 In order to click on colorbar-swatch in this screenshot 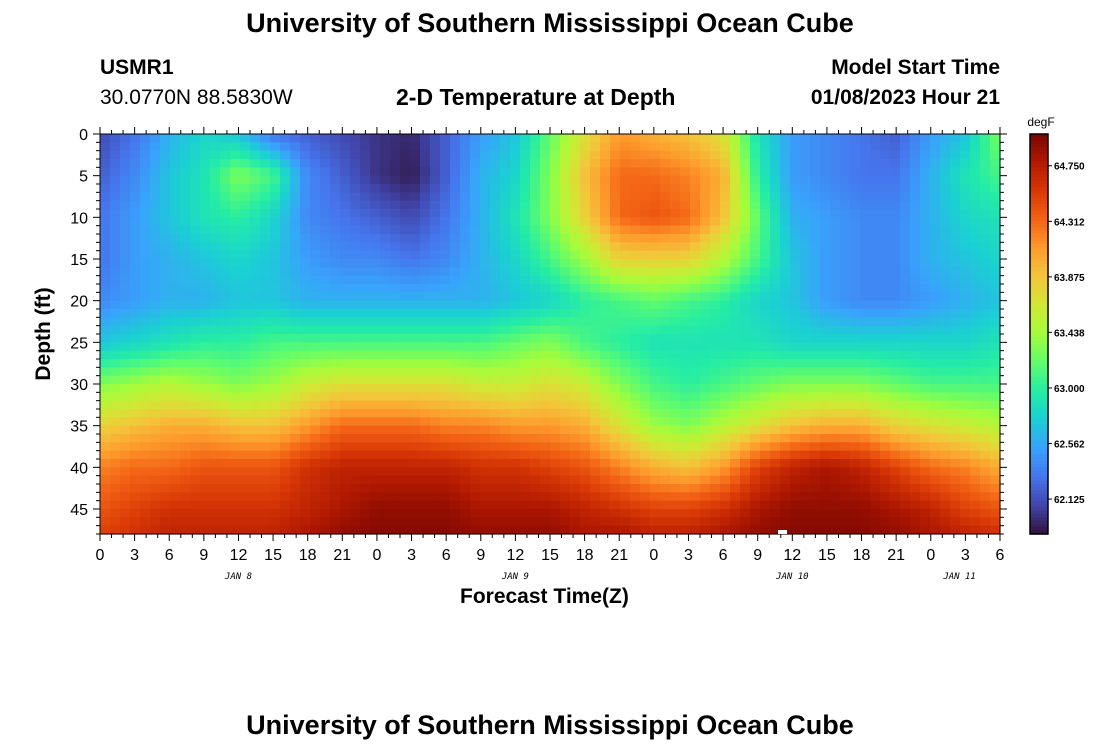, I will do `click(1039, 149)`.